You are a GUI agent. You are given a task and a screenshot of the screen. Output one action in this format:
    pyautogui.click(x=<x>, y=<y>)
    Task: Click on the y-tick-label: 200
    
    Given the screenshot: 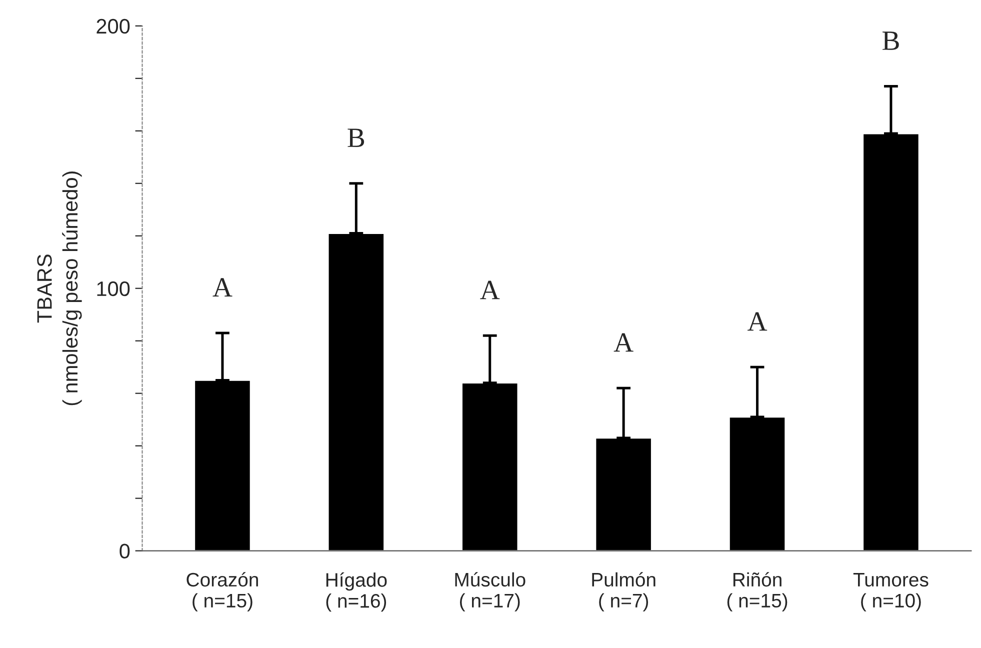 What is the action you would take?
    pyautogui.click(x=113, y=26)
    